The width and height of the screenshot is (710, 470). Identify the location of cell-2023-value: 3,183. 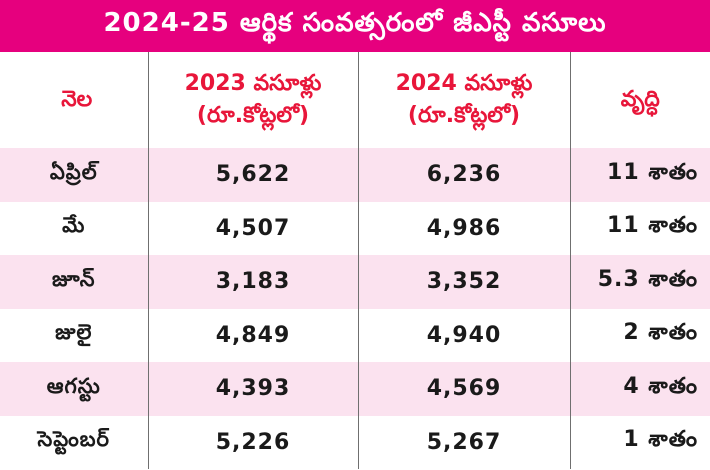
(252, 282).